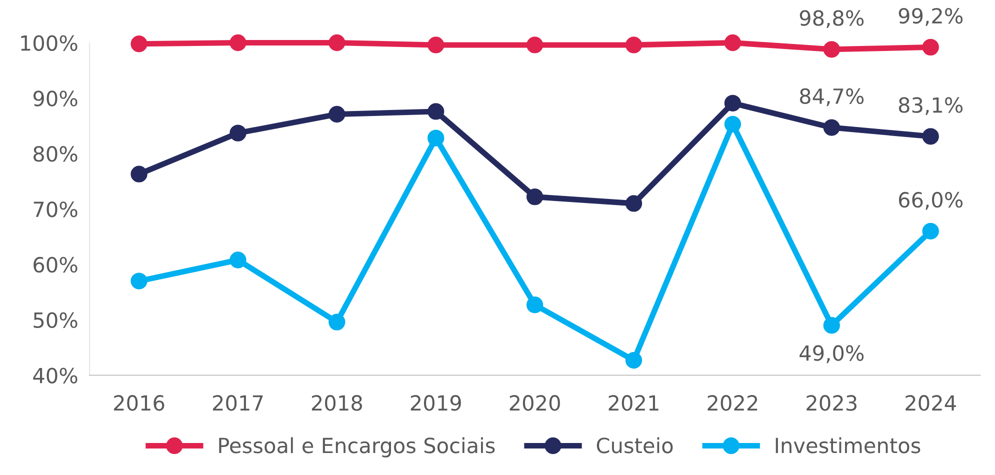 Image resolution: width=995 pixels, height=475 pixels. Describe the element at coordinates (139, 403) in the screenshot. I see `x-tick-label: 2016` at that location.